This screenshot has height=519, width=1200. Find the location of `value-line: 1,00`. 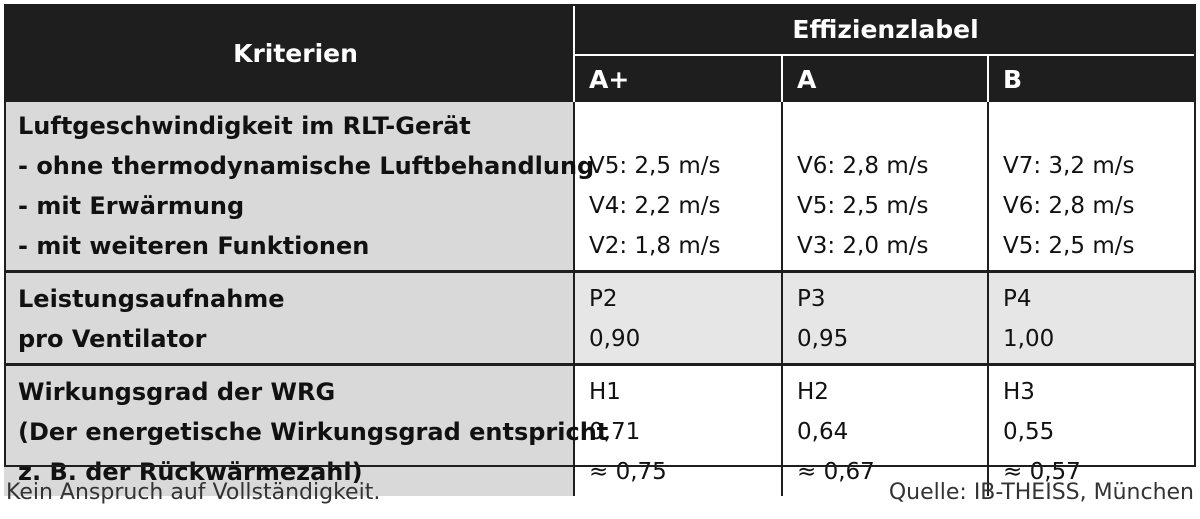

value-line: 1,00 is located at coordinates (1029, 339).